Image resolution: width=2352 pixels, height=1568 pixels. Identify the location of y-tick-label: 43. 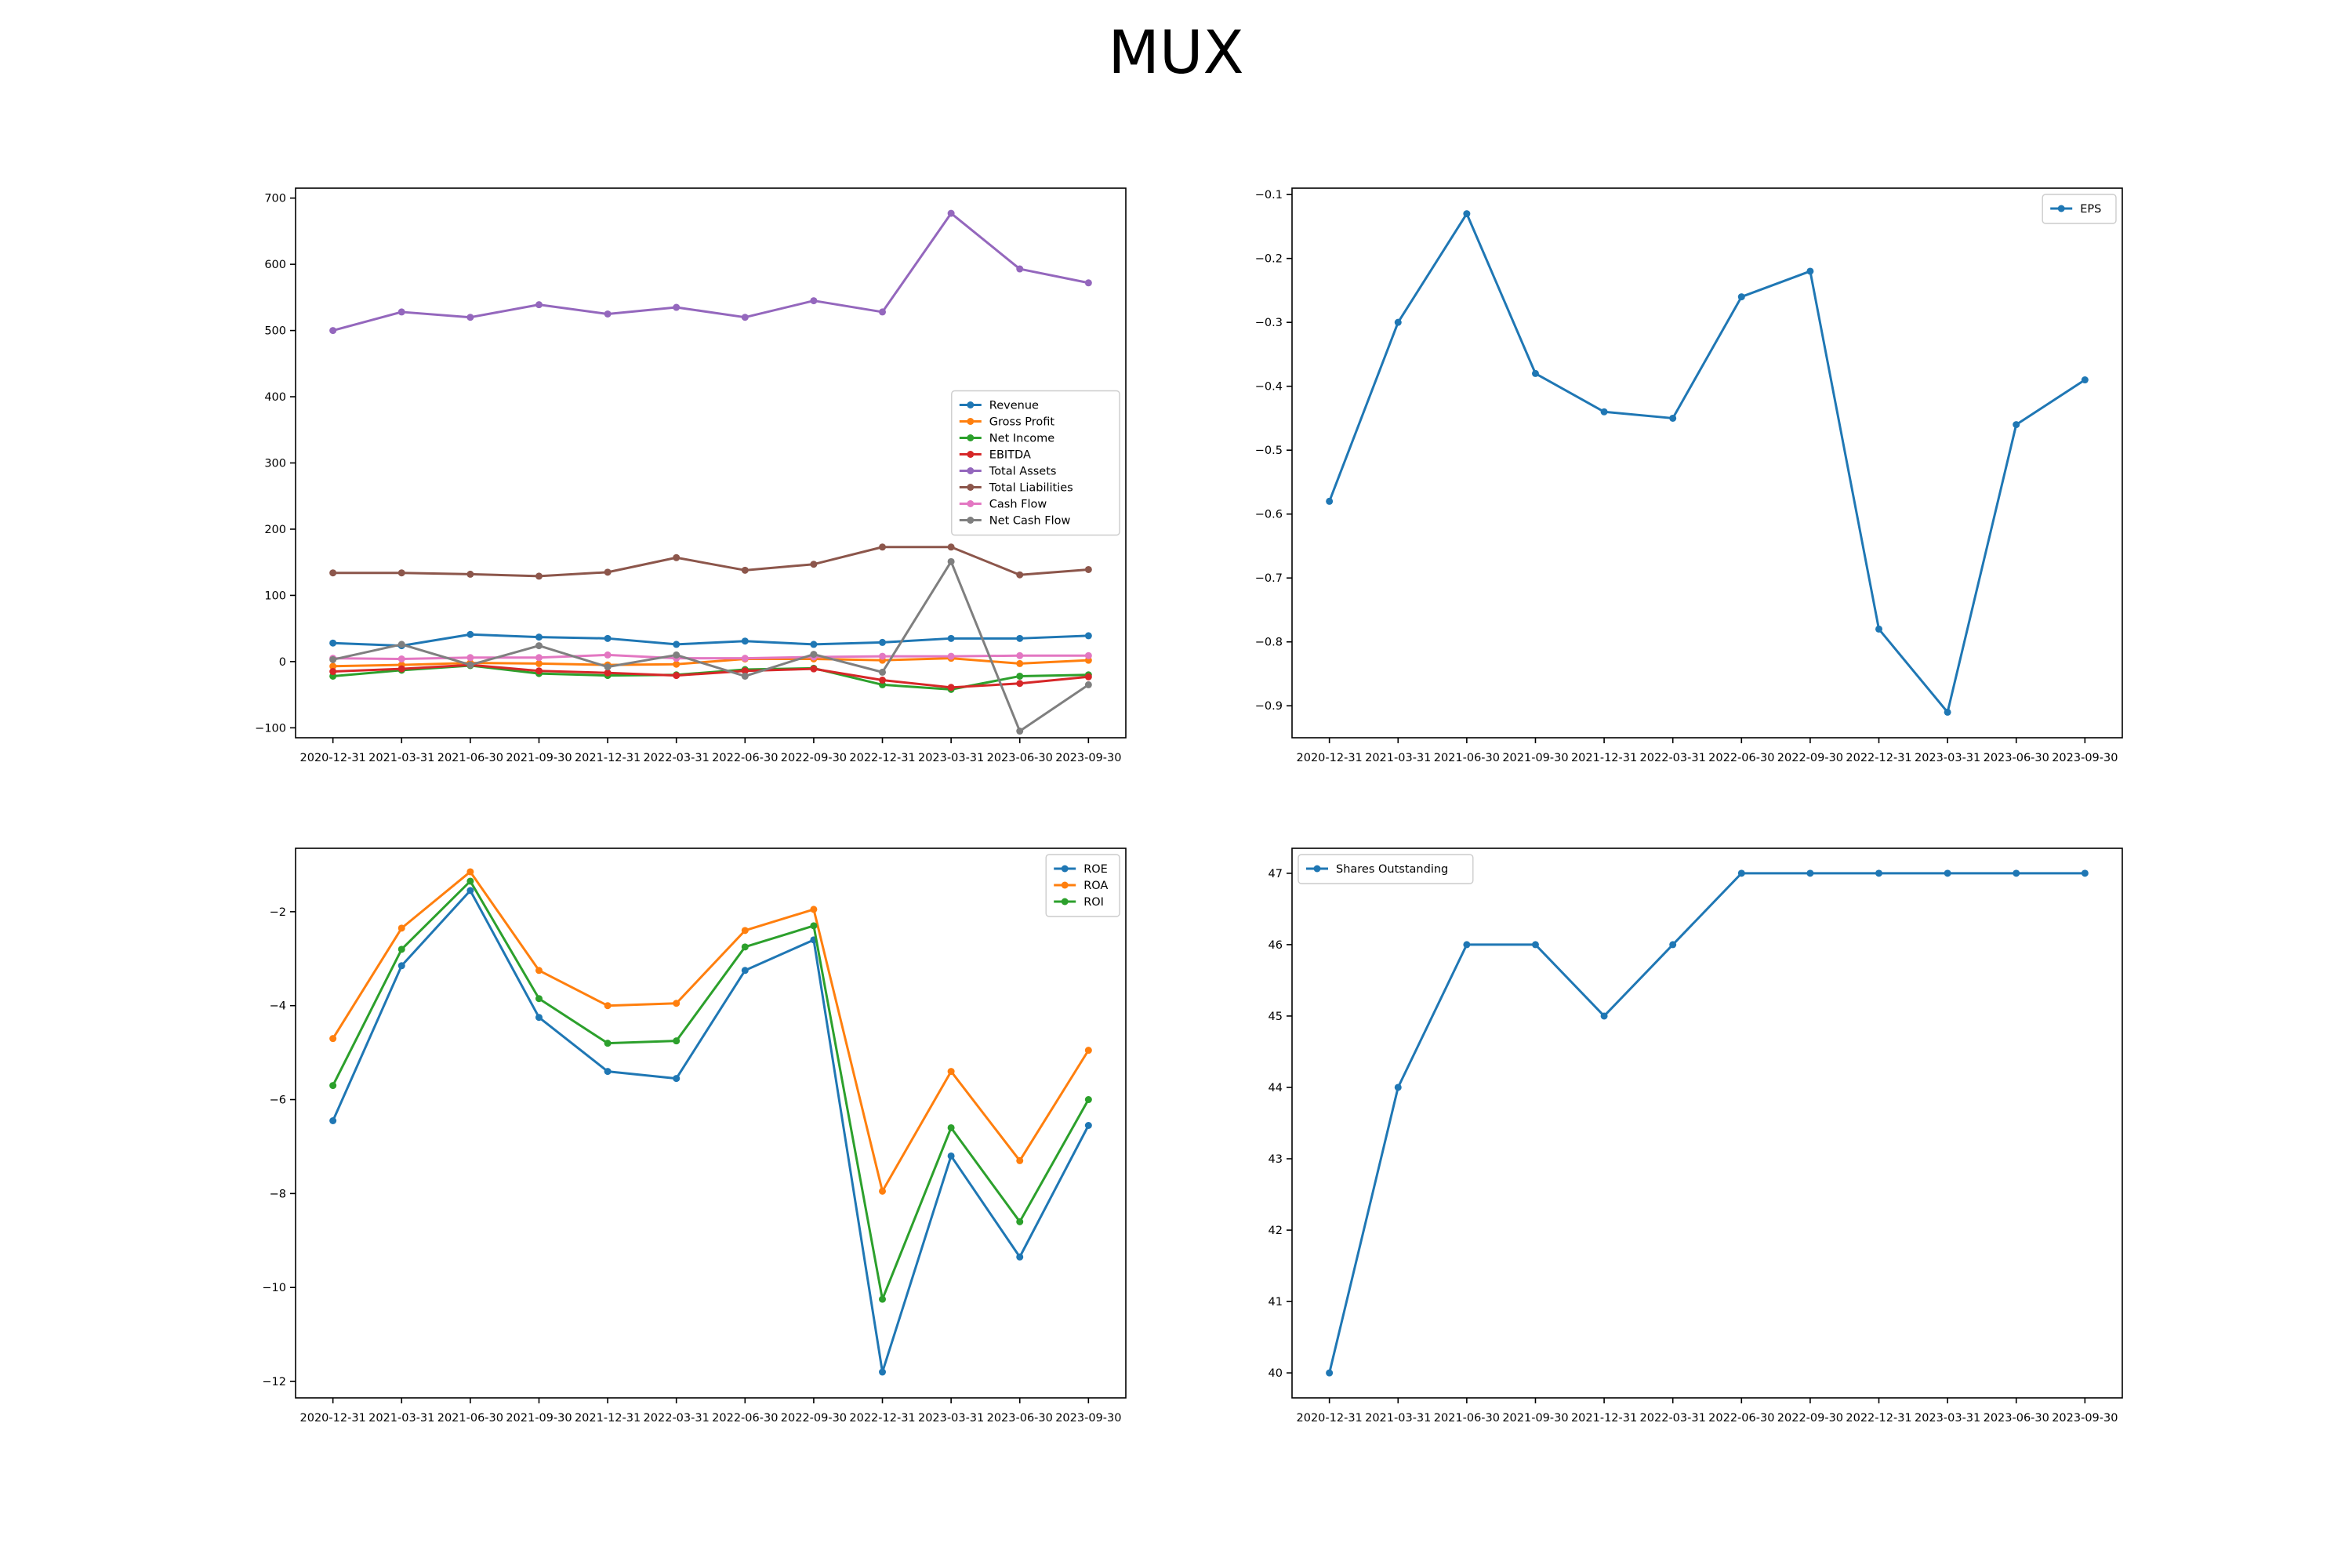
(1276, 1159).